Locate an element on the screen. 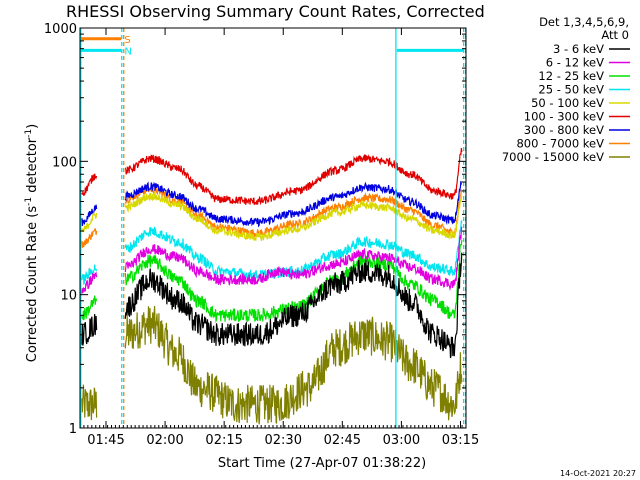 The width and height of the screenshot is (640, 480). series-3-6-kev is located at coordinates (272, 305).